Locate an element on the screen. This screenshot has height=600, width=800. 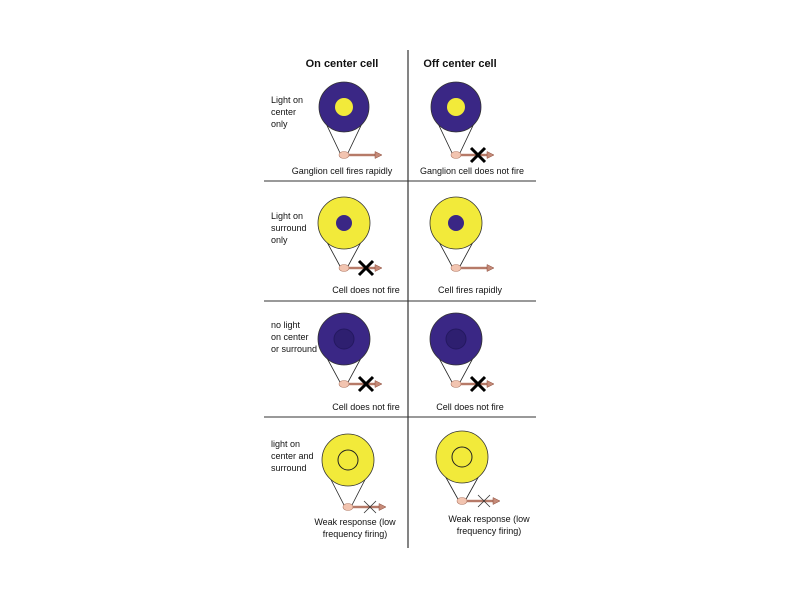
header-off-center: Off center cell is located at coordinates (459, 64).